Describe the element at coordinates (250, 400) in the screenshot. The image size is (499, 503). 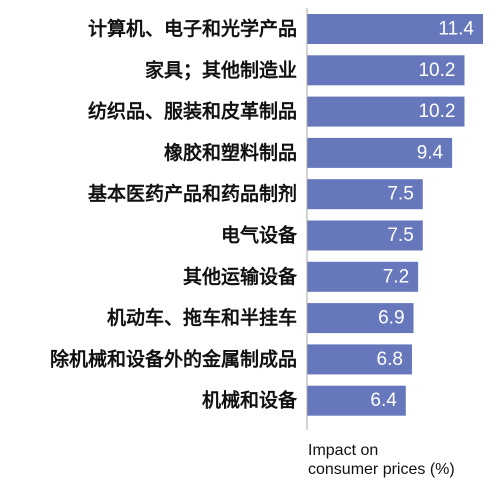
I see `category-label-9: 机械和设备` at that location.